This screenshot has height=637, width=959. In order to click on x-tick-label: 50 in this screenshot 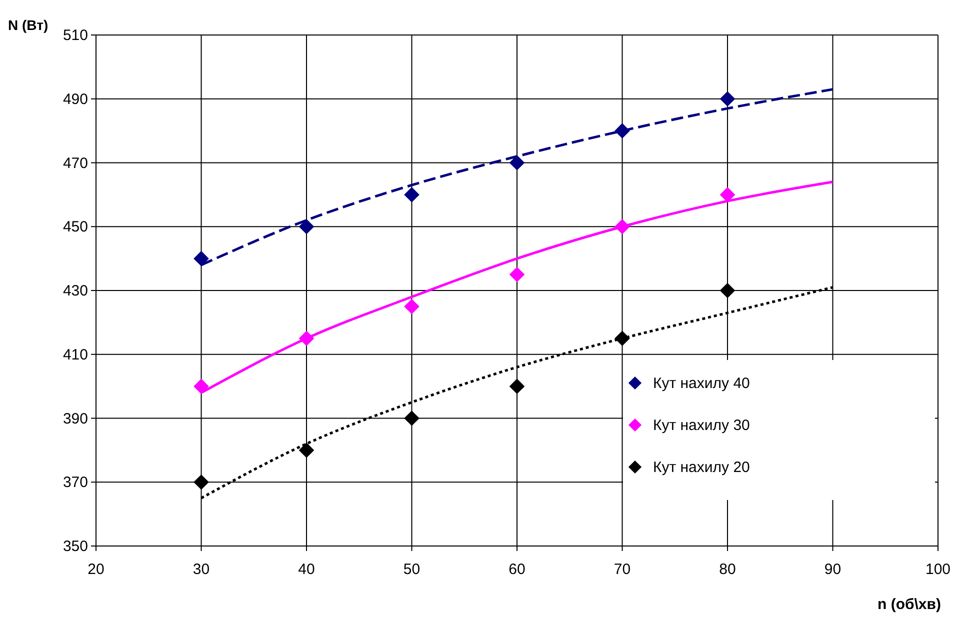, I will do `click(411, 569)`.